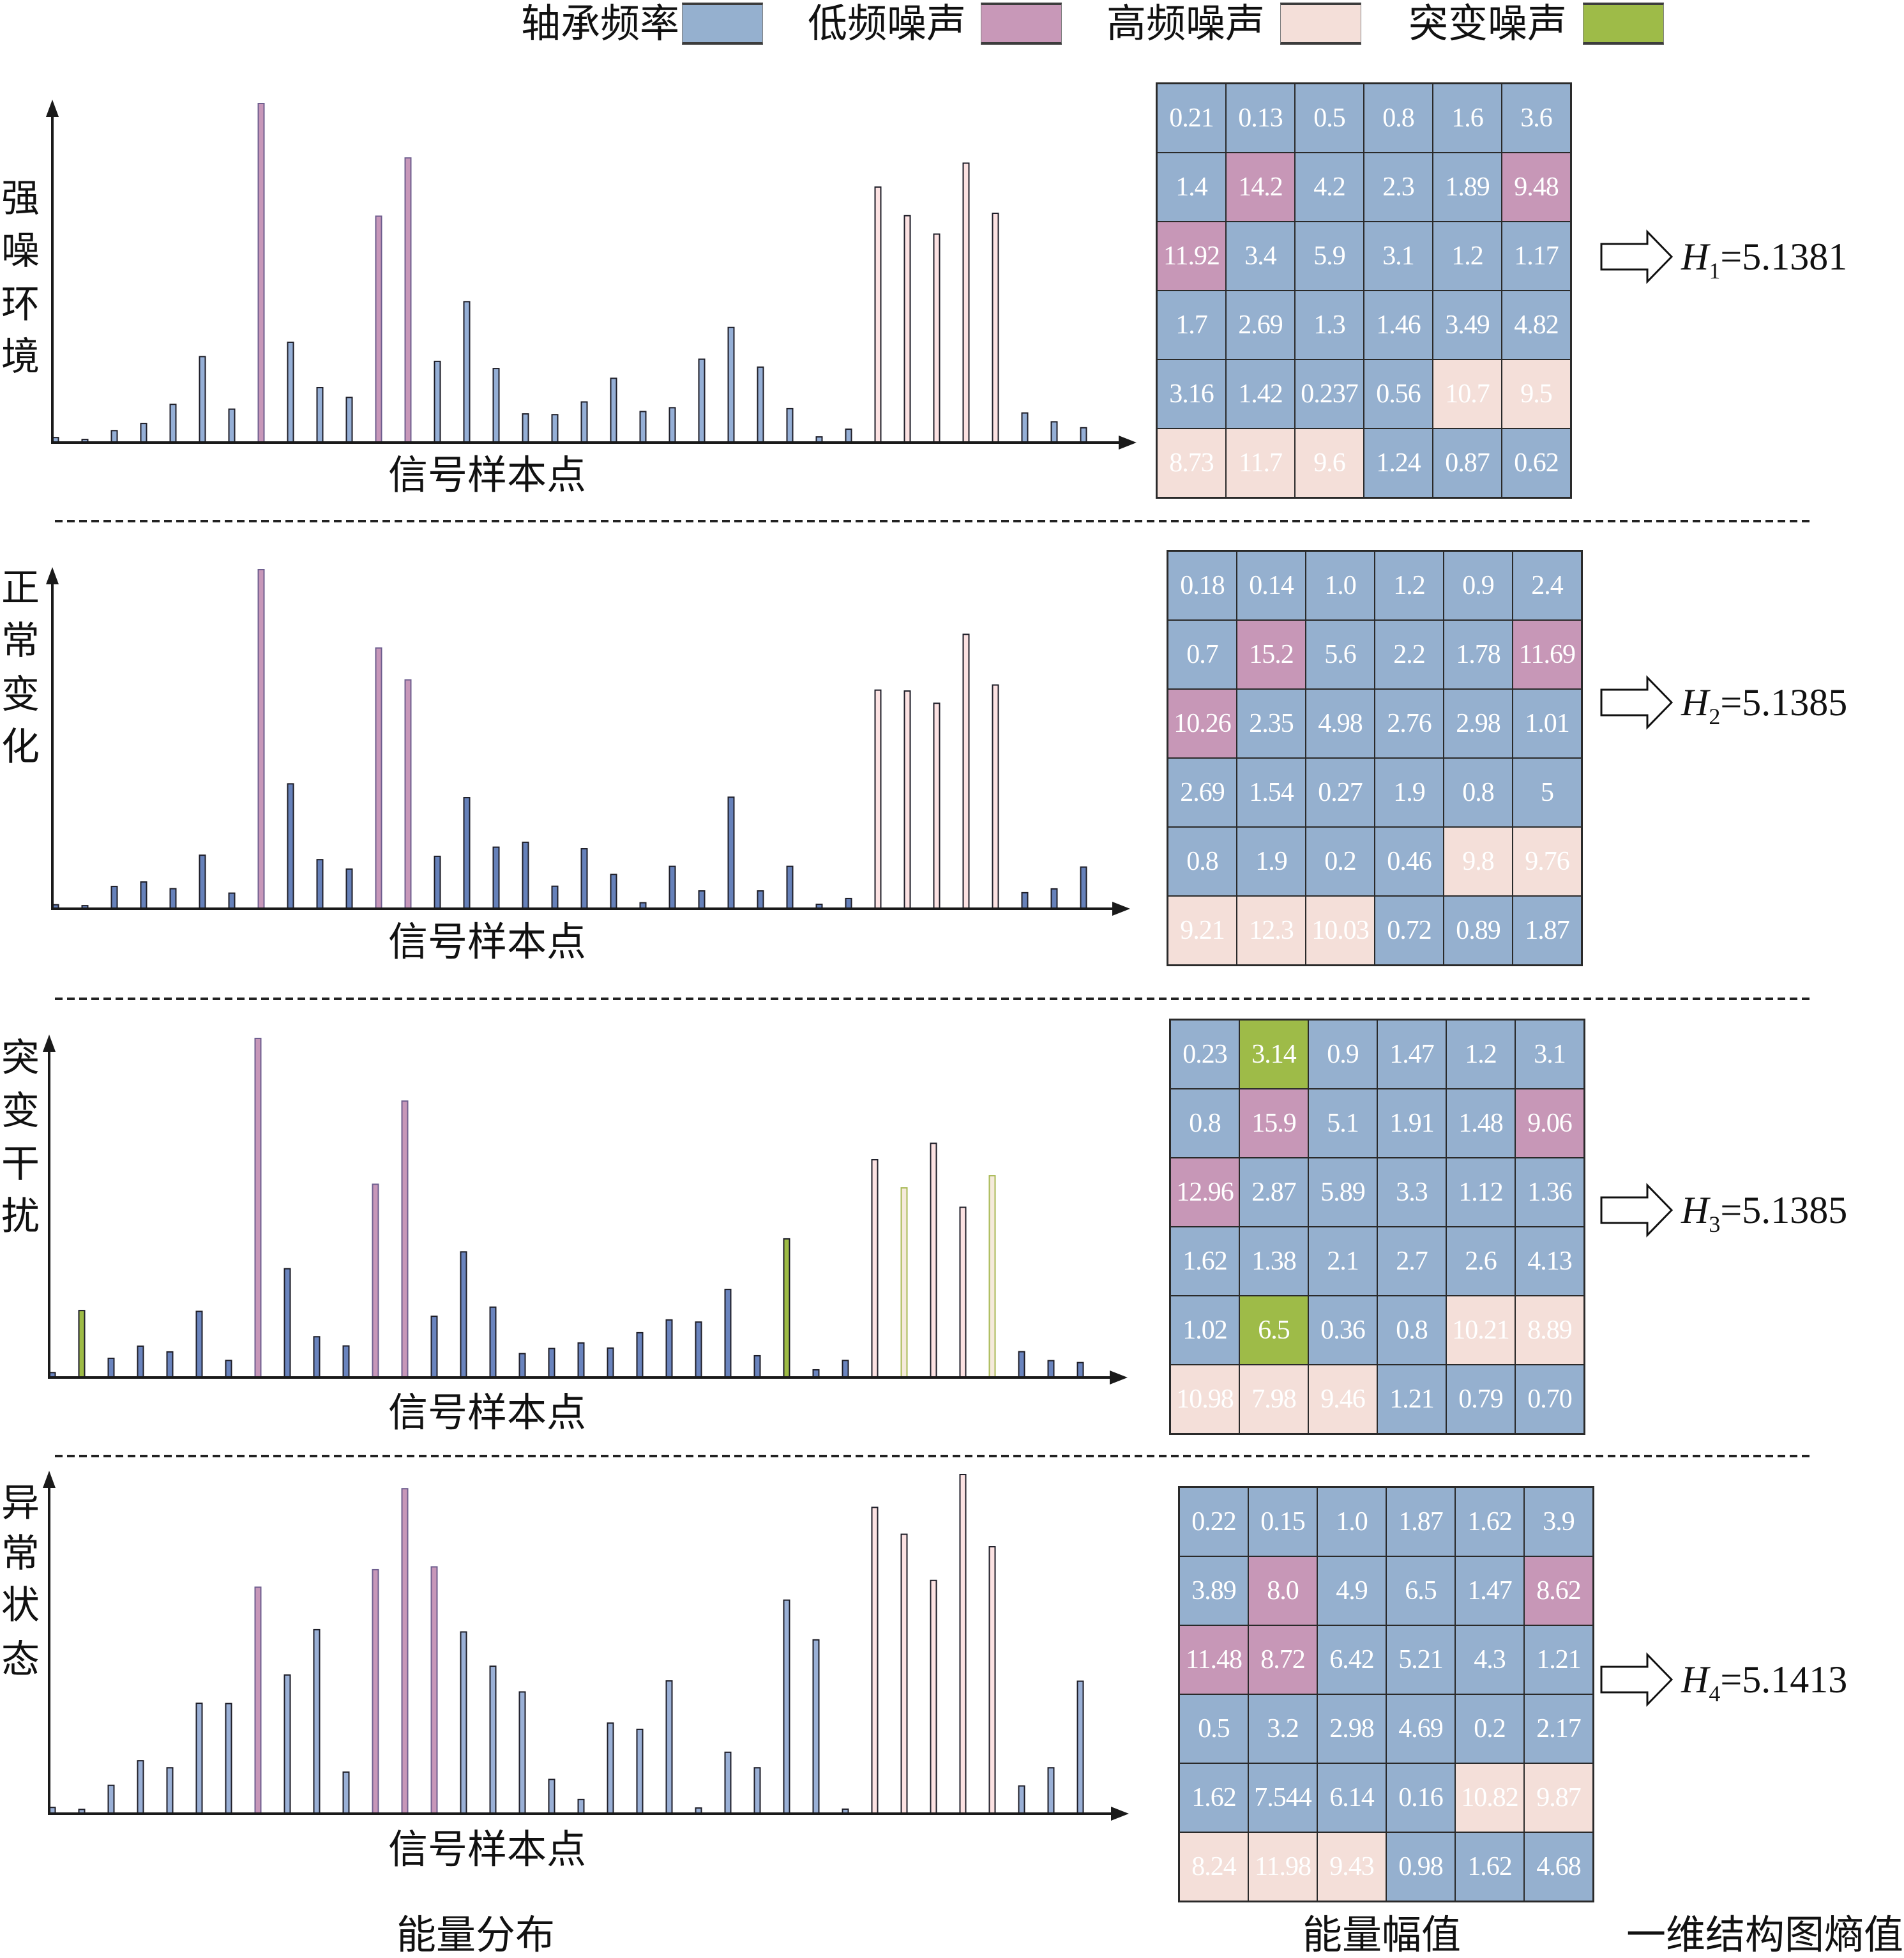  Describe the element at coordinates (1191, 325) in the screenshot. I see `matrix-cell: 1.7` at that location.